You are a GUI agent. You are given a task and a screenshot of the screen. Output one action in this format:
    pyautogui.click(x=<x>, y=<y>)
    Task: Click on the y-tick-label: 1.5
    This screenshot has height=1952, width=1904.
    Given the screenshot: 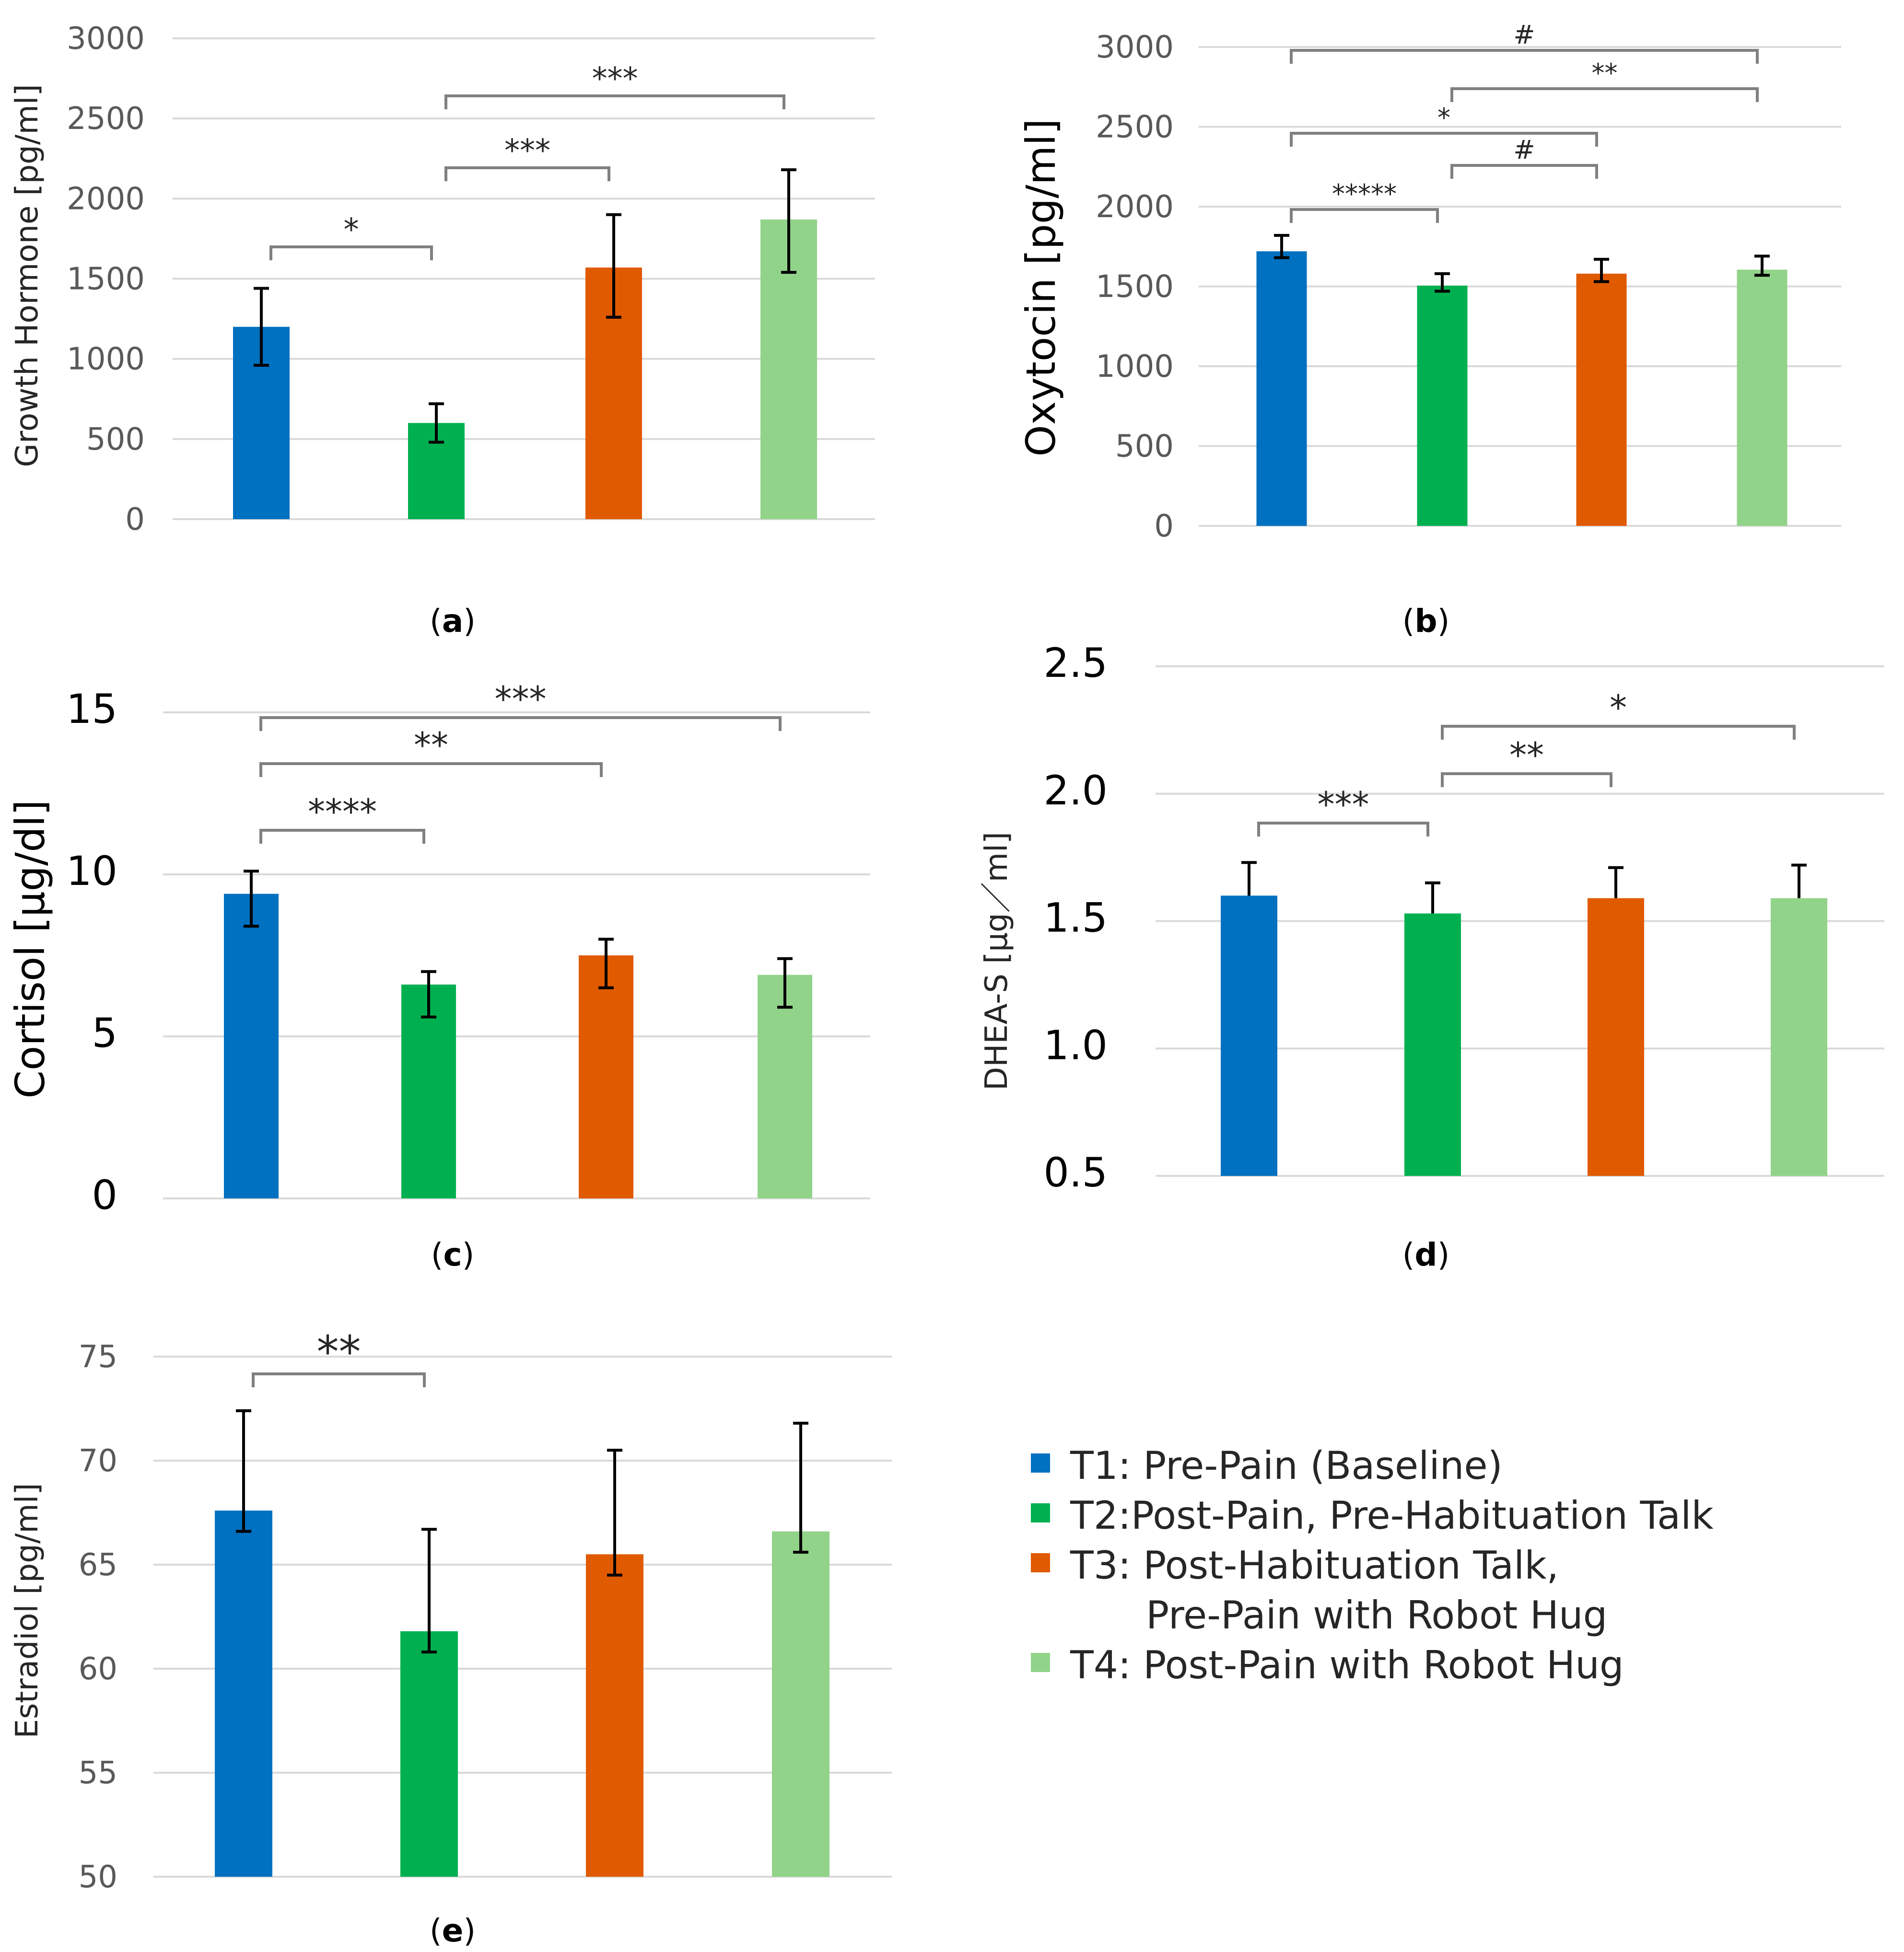 What is the action you would take?
    pyautogui.click(x=1075, y=918)
    